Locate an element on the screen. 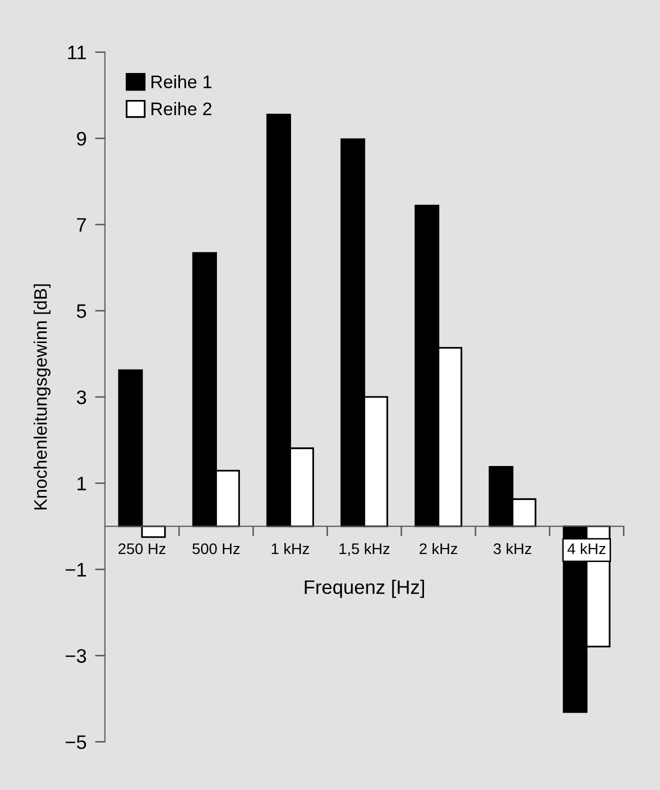  x-tick-label: 1,5 kHz is located at coordinates (365, 549).